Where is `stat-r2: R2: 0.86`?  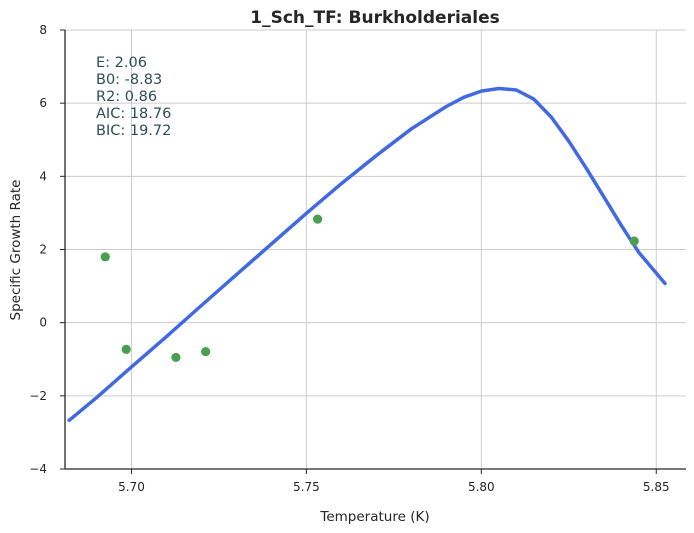
stat-r2: R2: 0.86 is located at coordinates (126, 97).